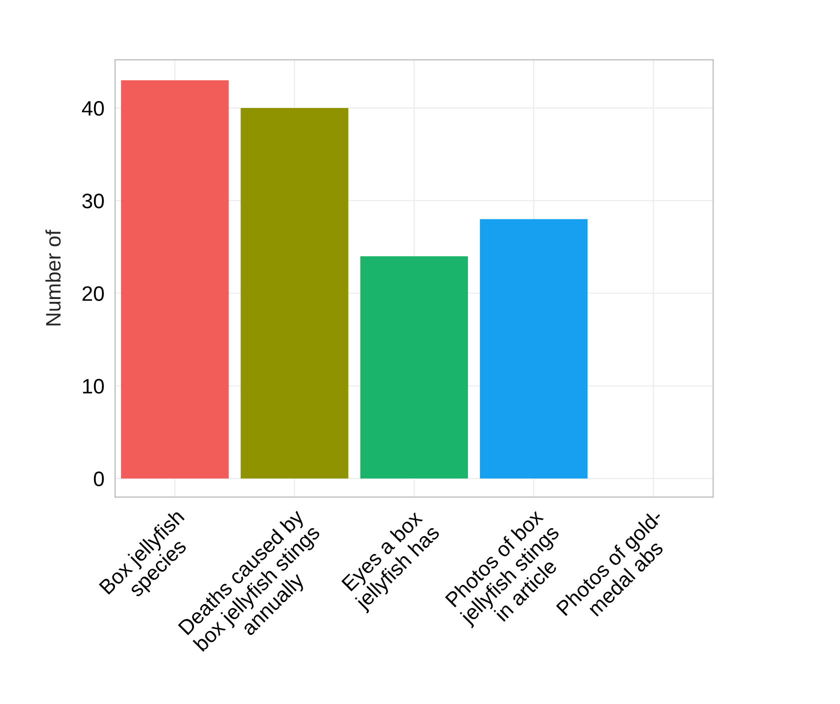 Image resolution: width=840 pixels, height=704 pixels. What do you see at coordinates (93, 294) in the screenshot?
I see `y-tick-label: 20` at bounding box center [93, 294].